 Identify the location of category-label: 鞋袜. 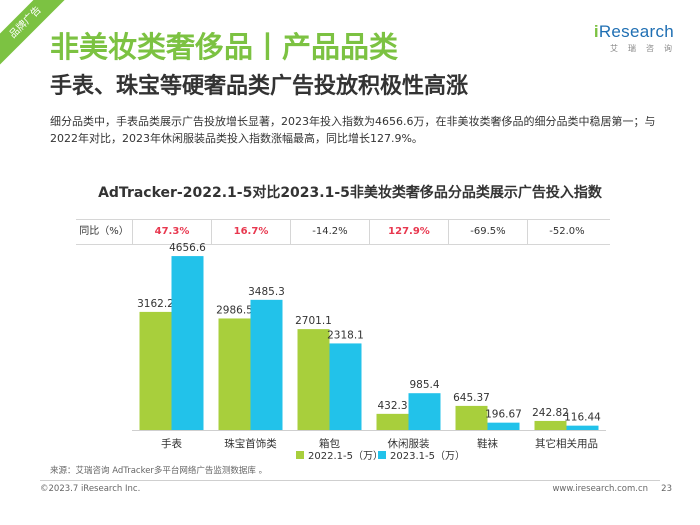
(487, 443).